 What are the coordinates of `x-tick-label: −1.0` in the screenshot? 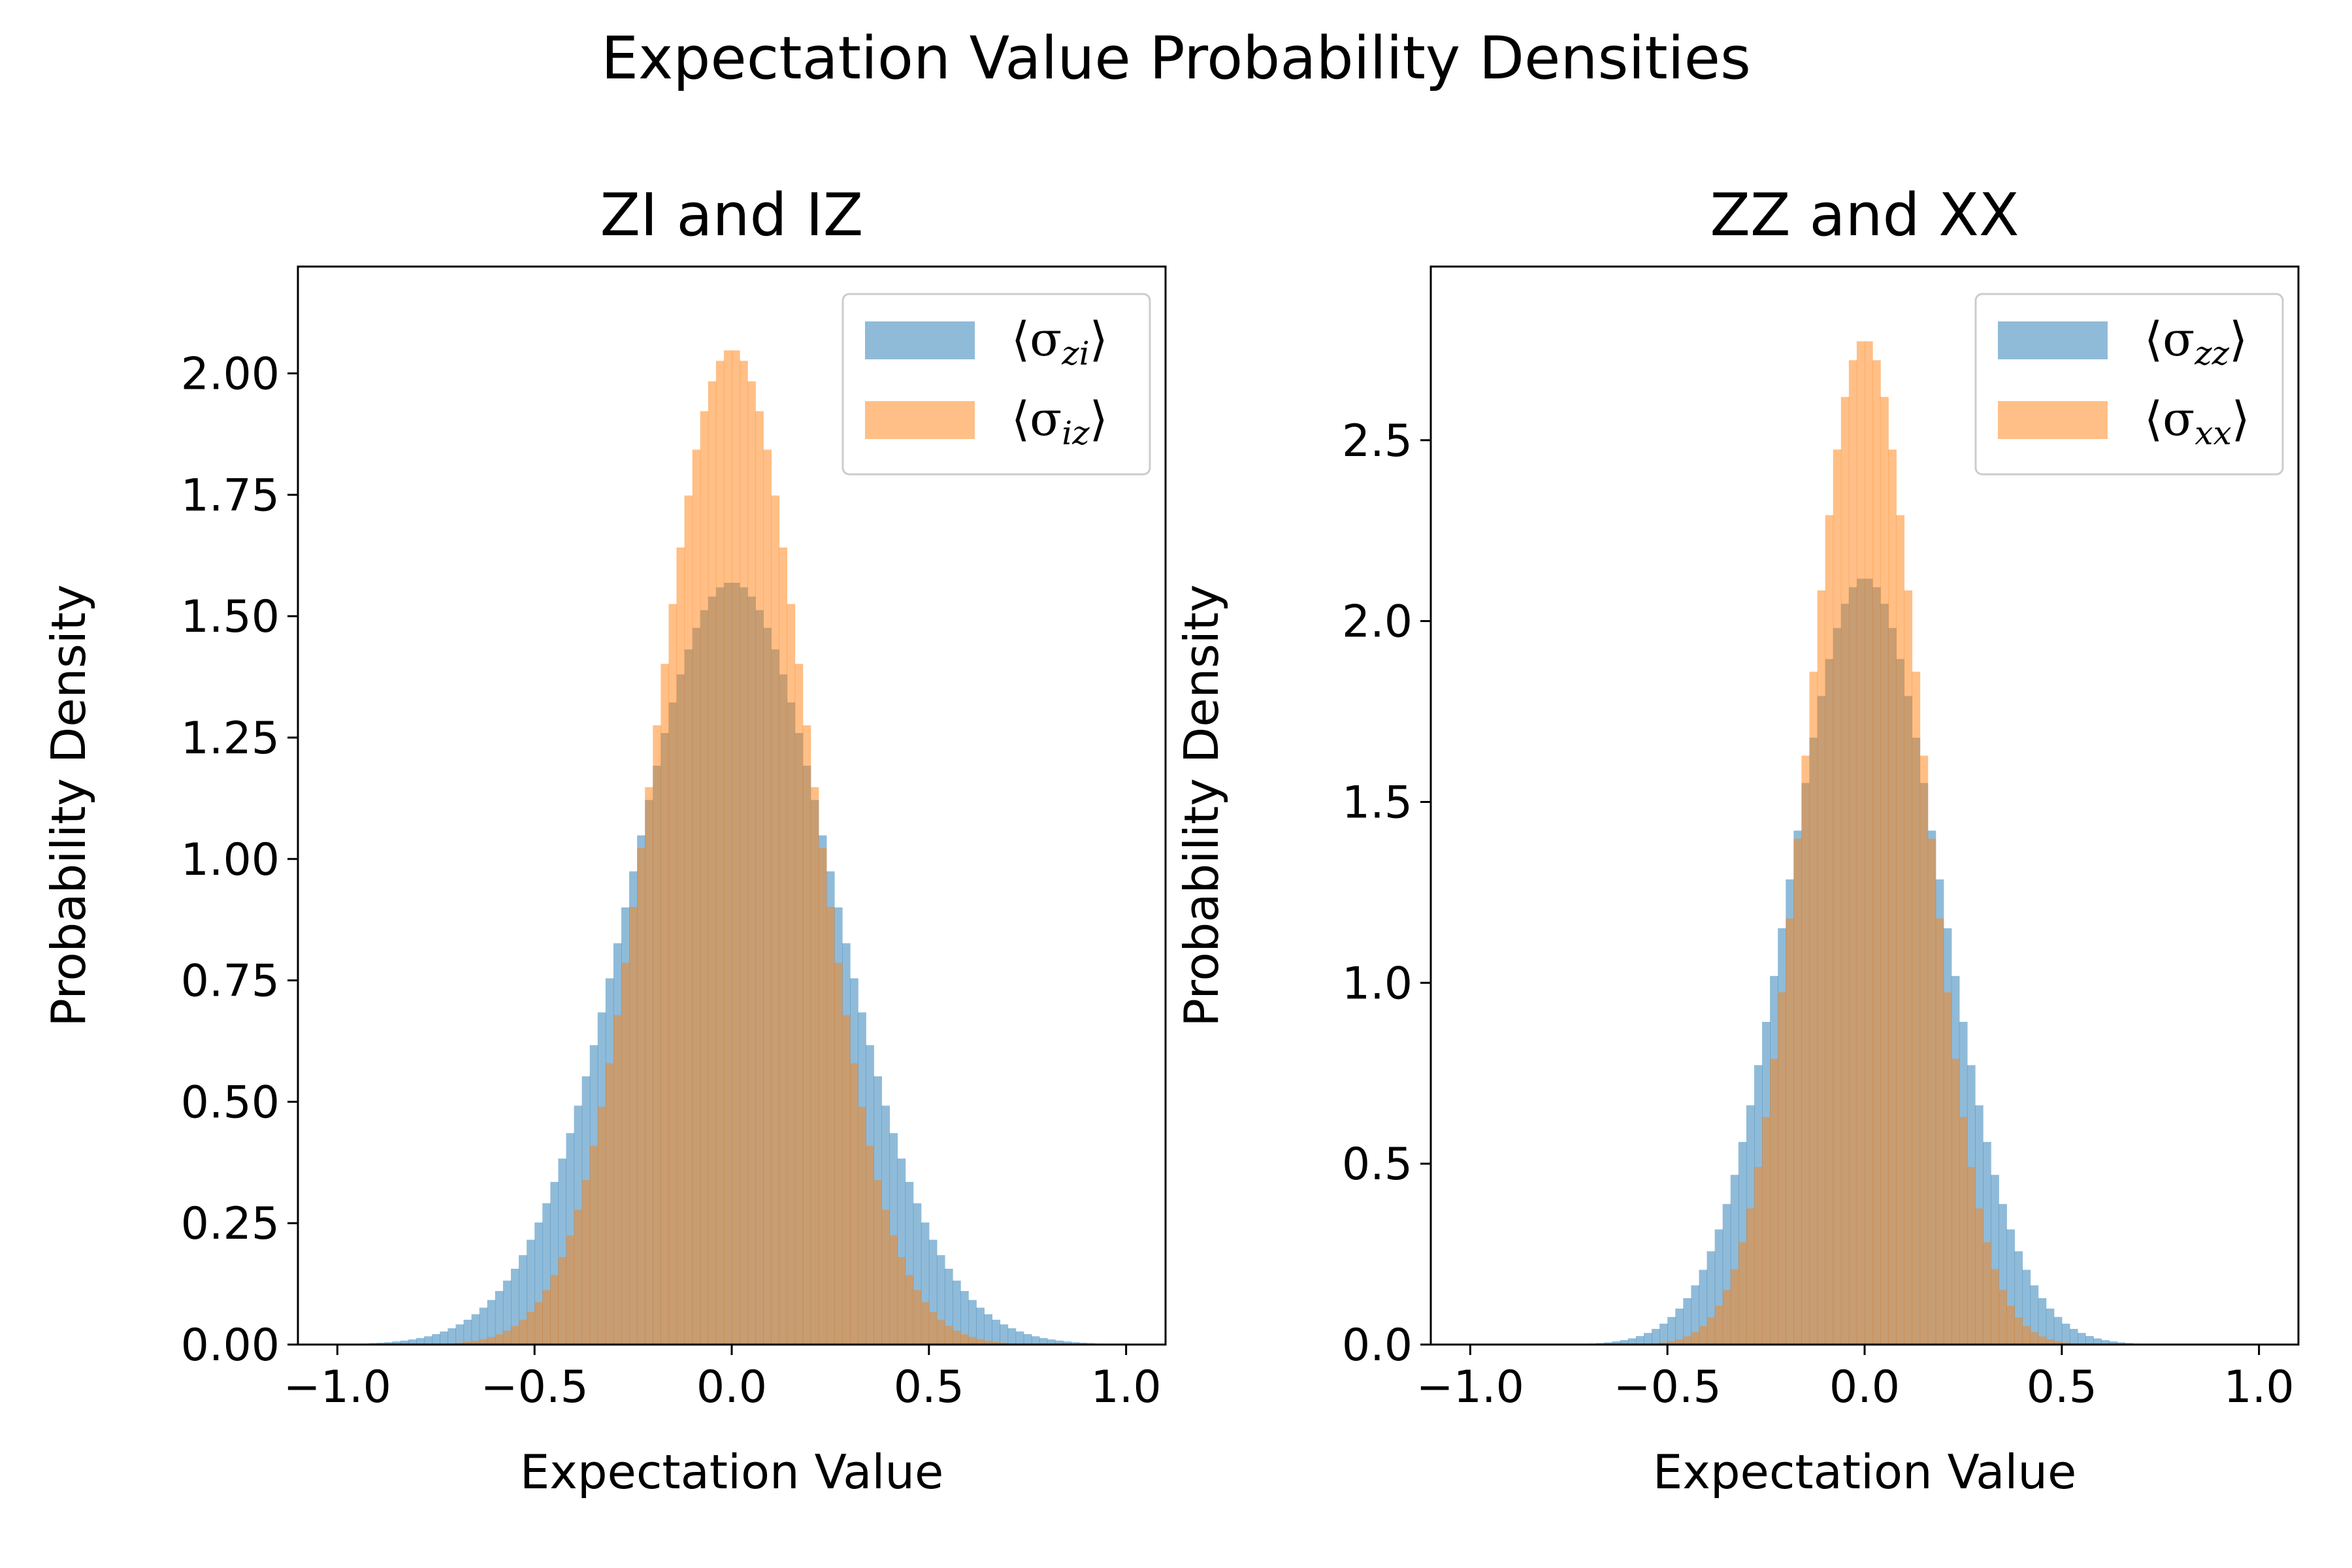 It's located at (337, 1387).